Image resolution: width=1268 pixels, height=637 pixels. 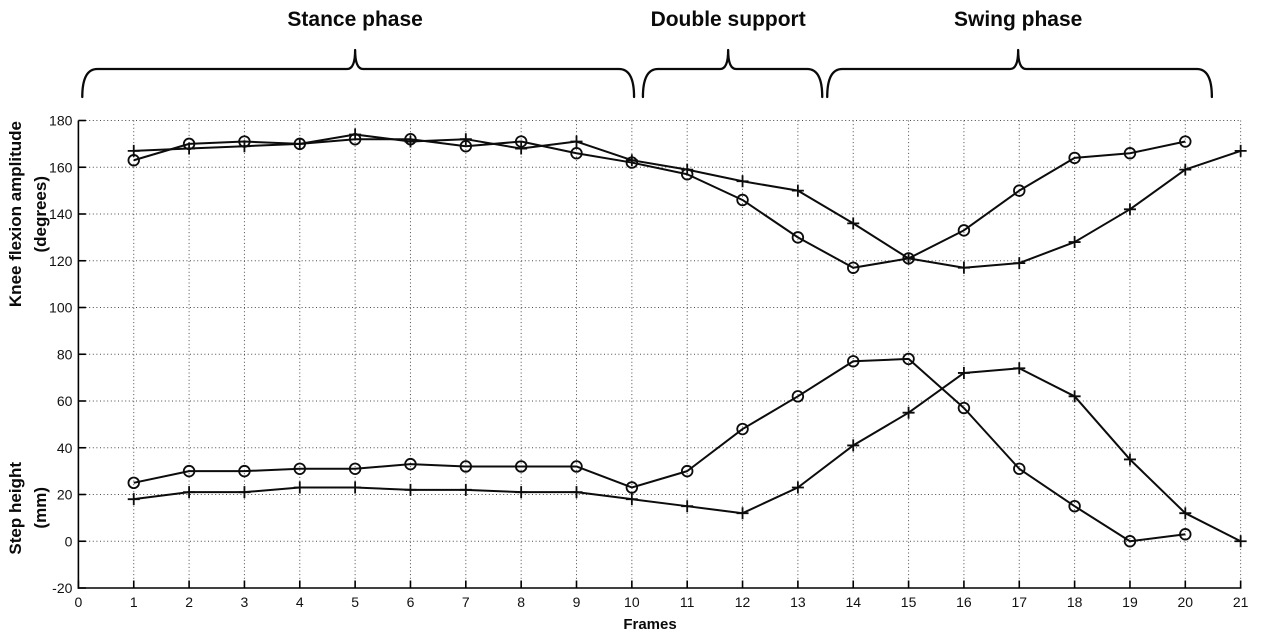 What do you see at coordinates (300, 602) in the screenshot?
I see `x-tick-label: 4` at bounding box center [300, 602].